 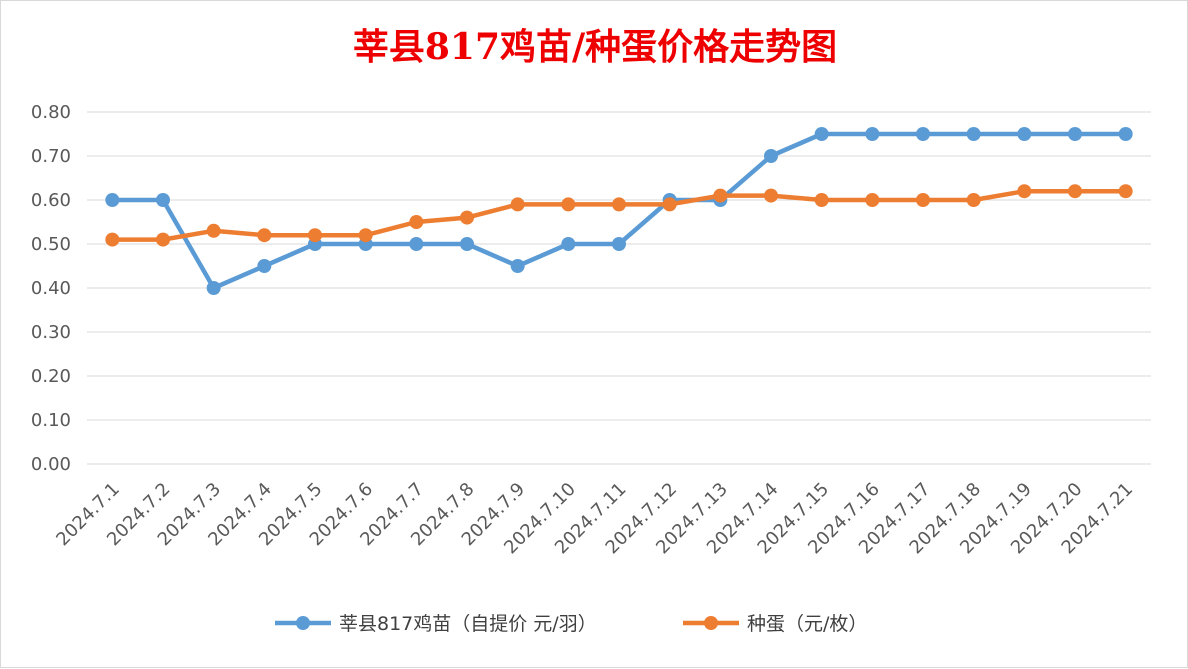 I want to click on y-tick-label: 0.70, so click(x=51, y=156).